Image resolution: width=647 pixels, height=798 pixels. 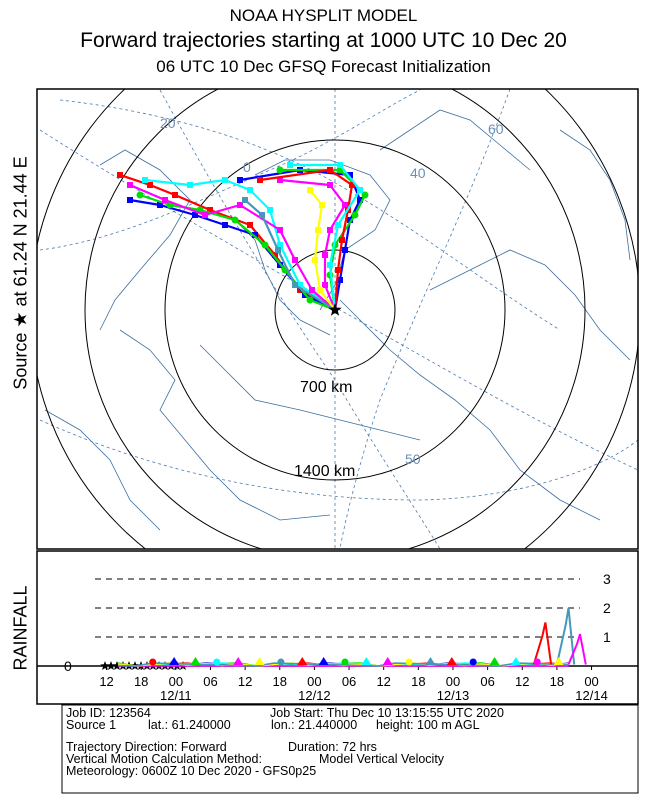 What do you see at coordinates (323, 15) in the screenshot?
I see `model-title: NOAA HYSPLIT MODEL` at bounding box center [323, 15].